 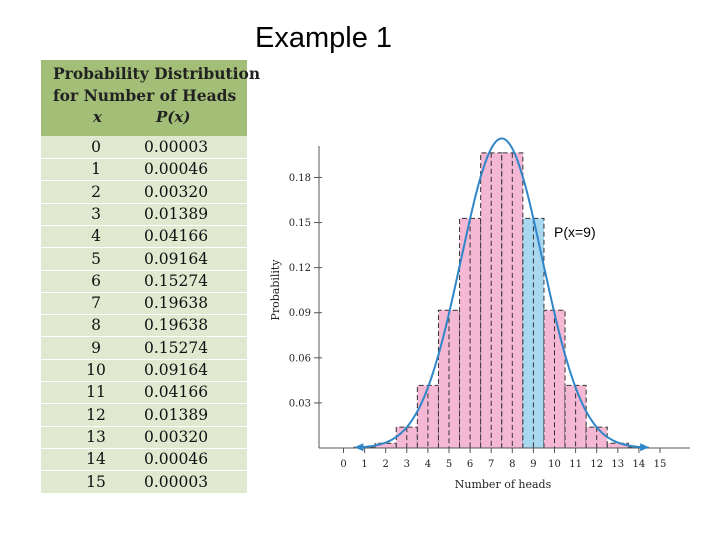 I want to click on table-row: 7 0.19638, so click(x=144, y=304).